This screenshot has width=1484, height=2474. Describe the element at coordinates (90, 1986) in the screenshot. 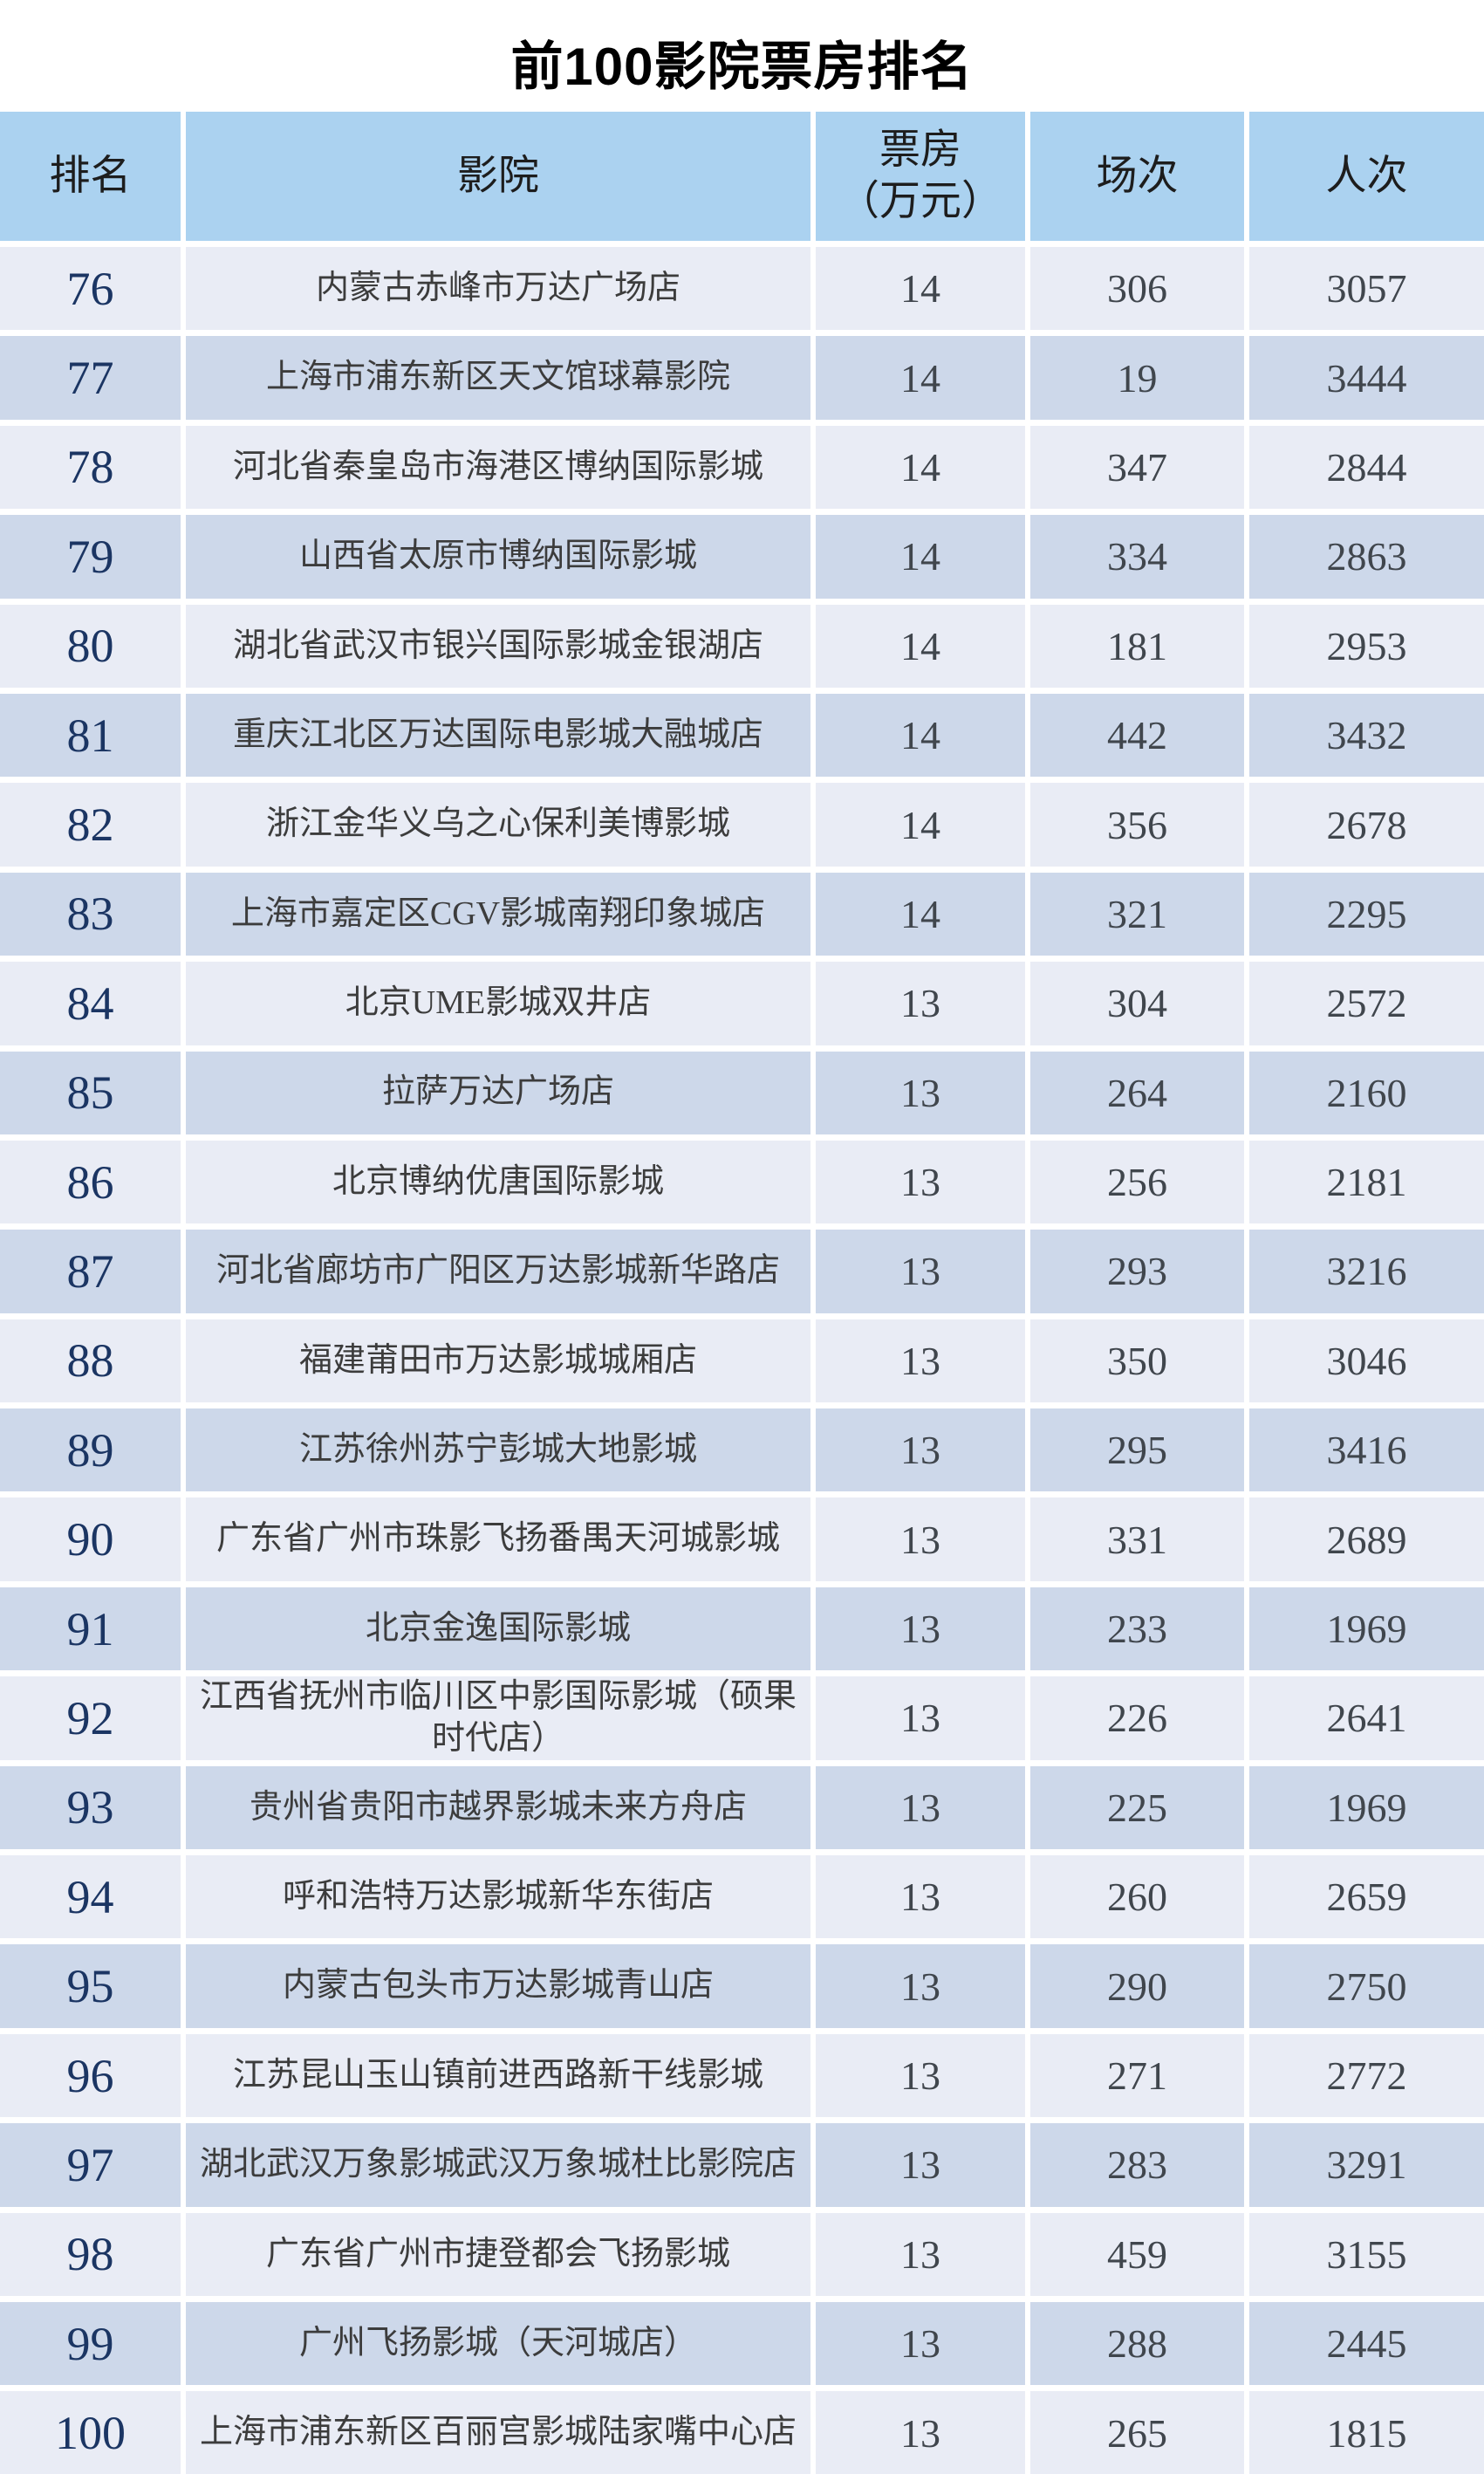

I see `rank-cell: 95` at that location.